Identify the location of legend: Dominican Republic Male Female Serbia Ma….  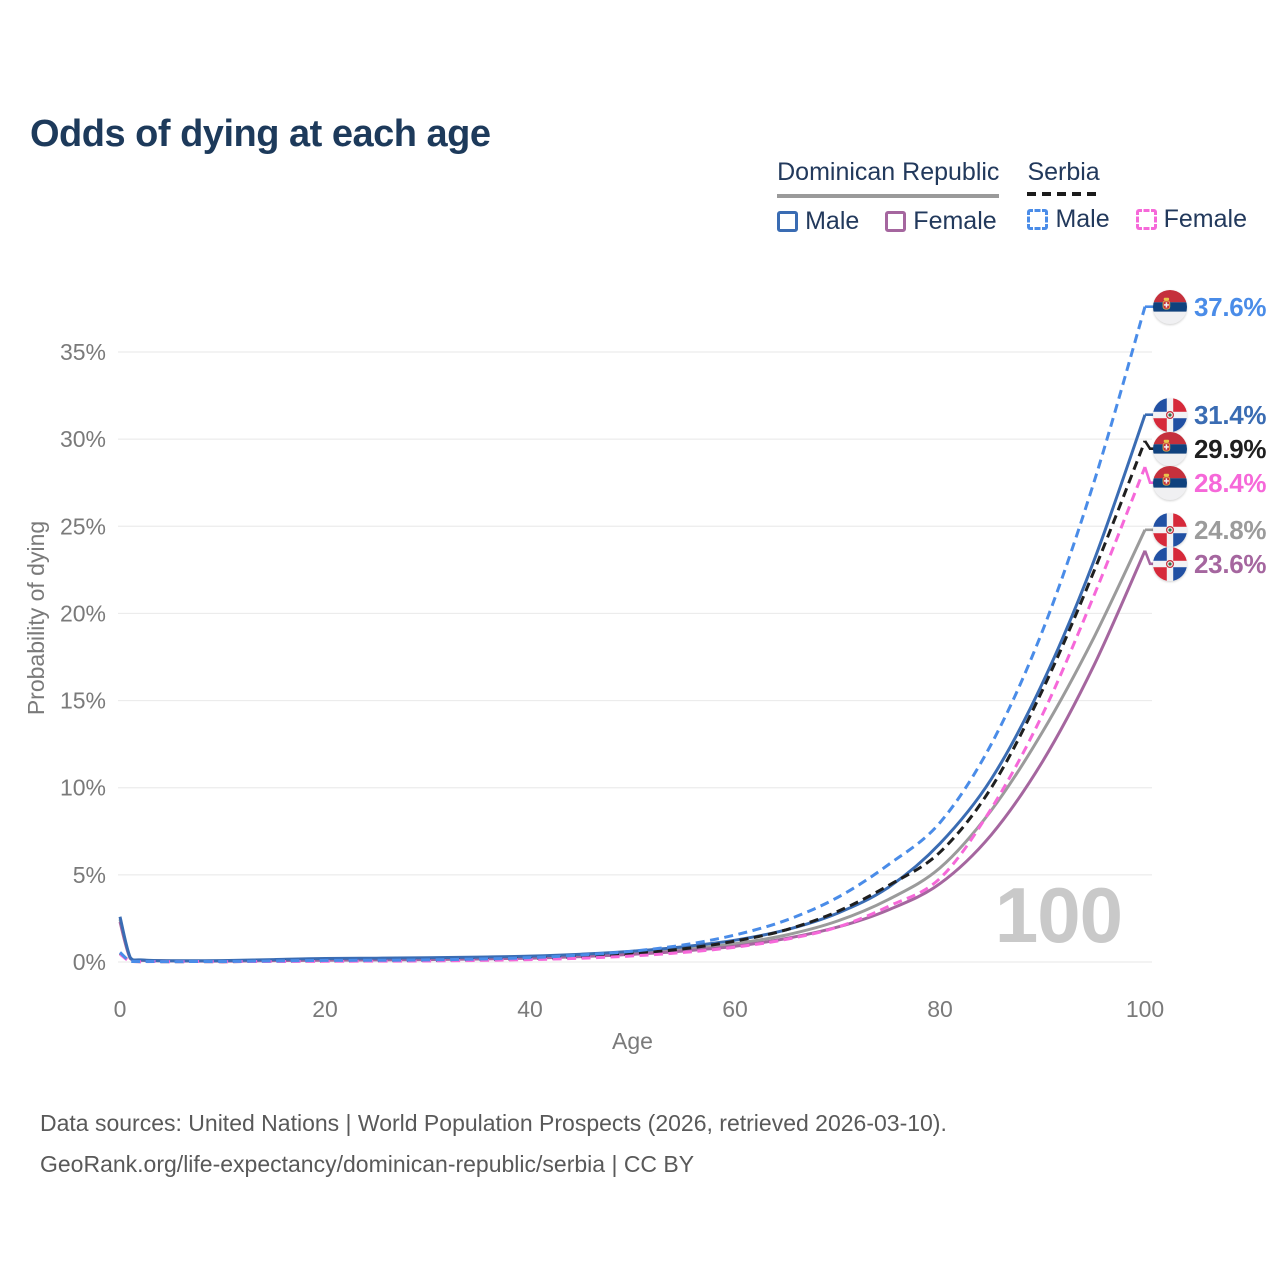
(1012, 197).